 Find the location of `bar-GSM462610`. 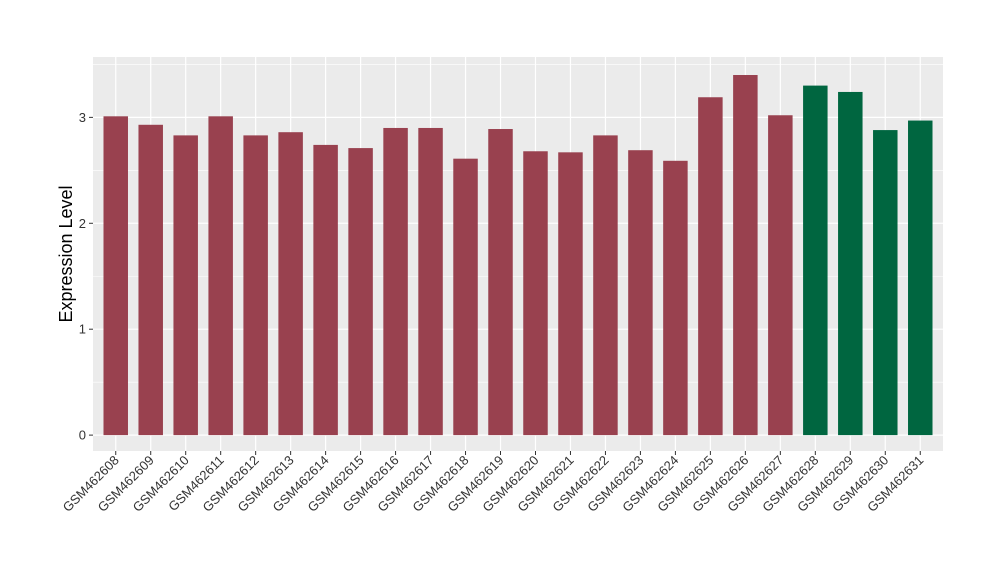

bar-GSM462610 is located at coordinates (185, 285).